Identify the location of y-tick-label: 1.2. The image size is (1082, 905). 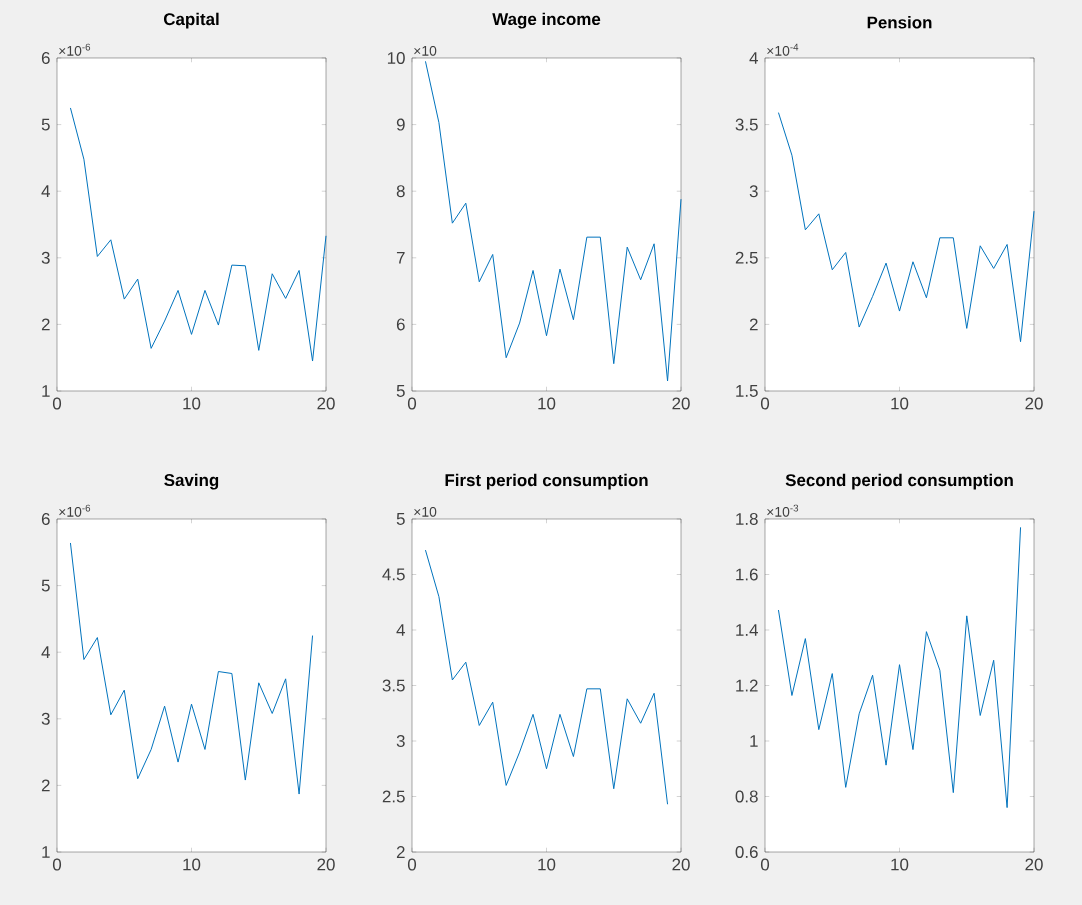
(747, 685).